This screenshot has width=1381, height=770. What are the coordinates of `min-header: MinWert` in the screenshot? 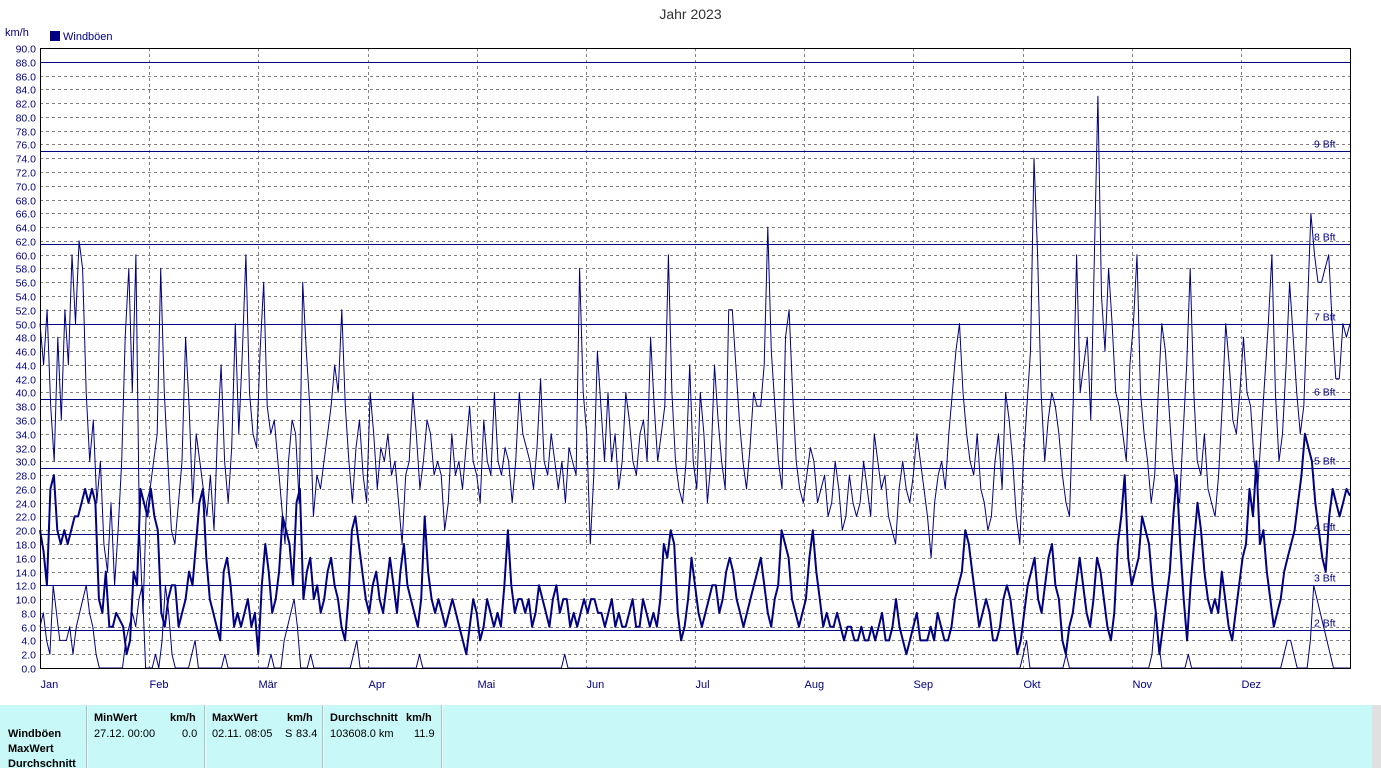 It's located at (116, 718).